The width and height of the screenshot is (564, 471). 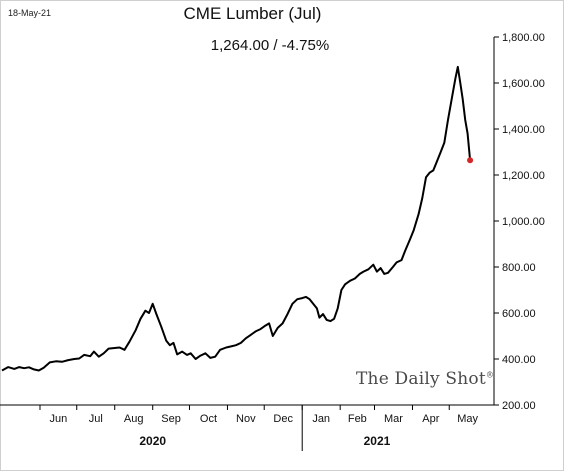 I want to click on year-label: 2021, so click(x=377, y=441).